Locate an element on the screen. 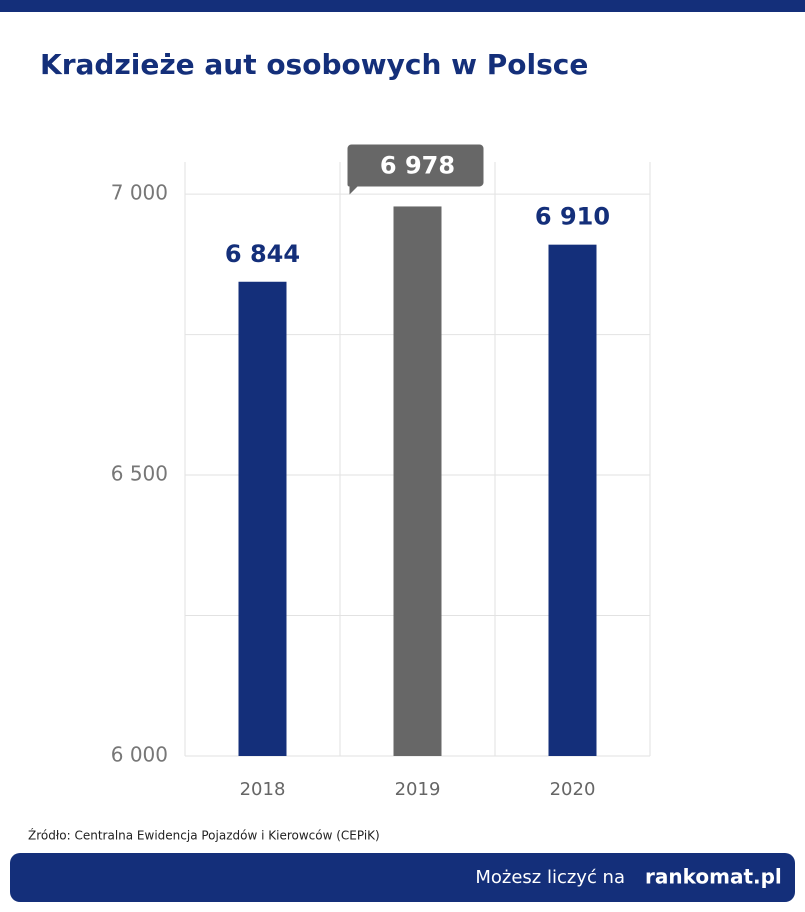  y-tick-label: 6 500 is located at coordinates (139, 474).